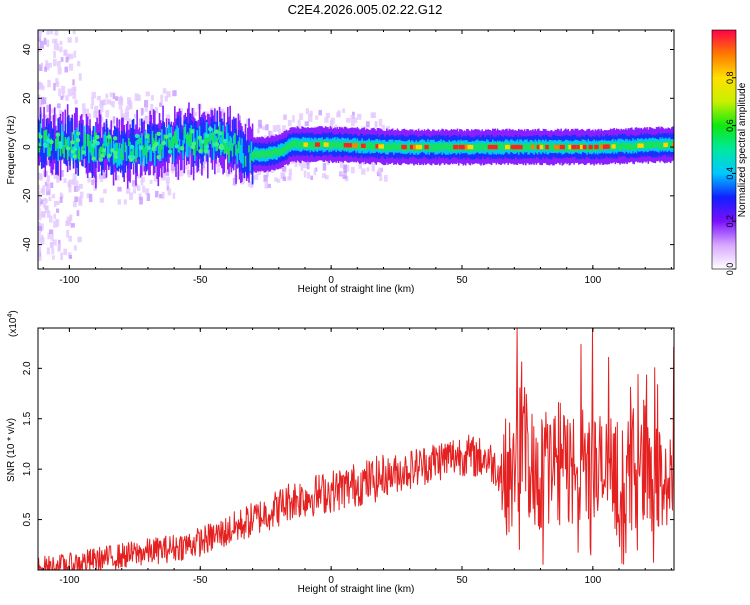 The width and height of the screenshot is (750, 605). I want to click on y-tick-label: -20, so click(27, 195).